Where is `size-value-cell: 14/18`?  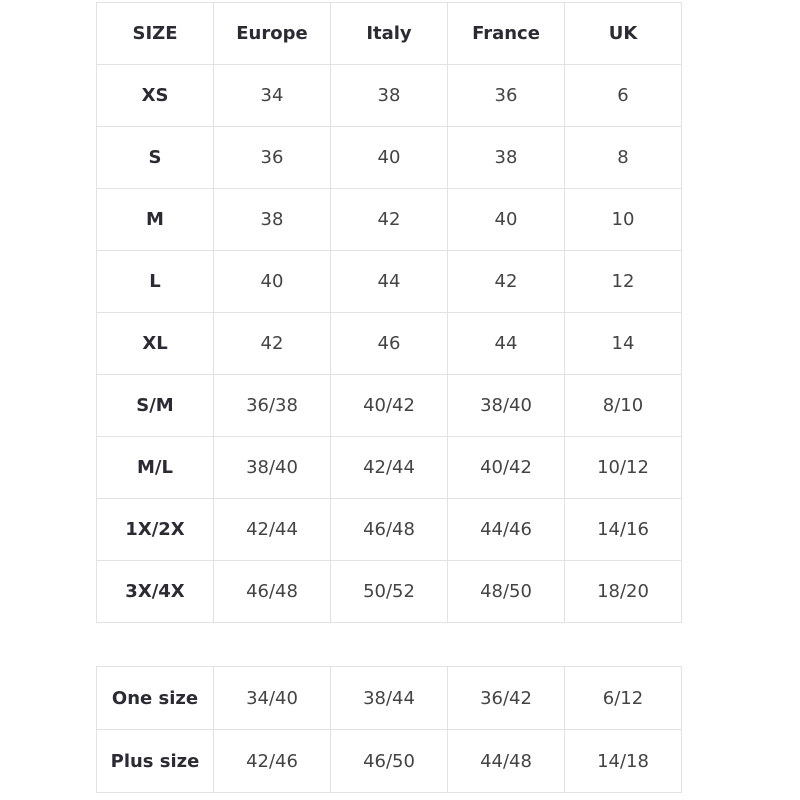 size-value-cell: 14/18 is located at coordinates (623, 761).